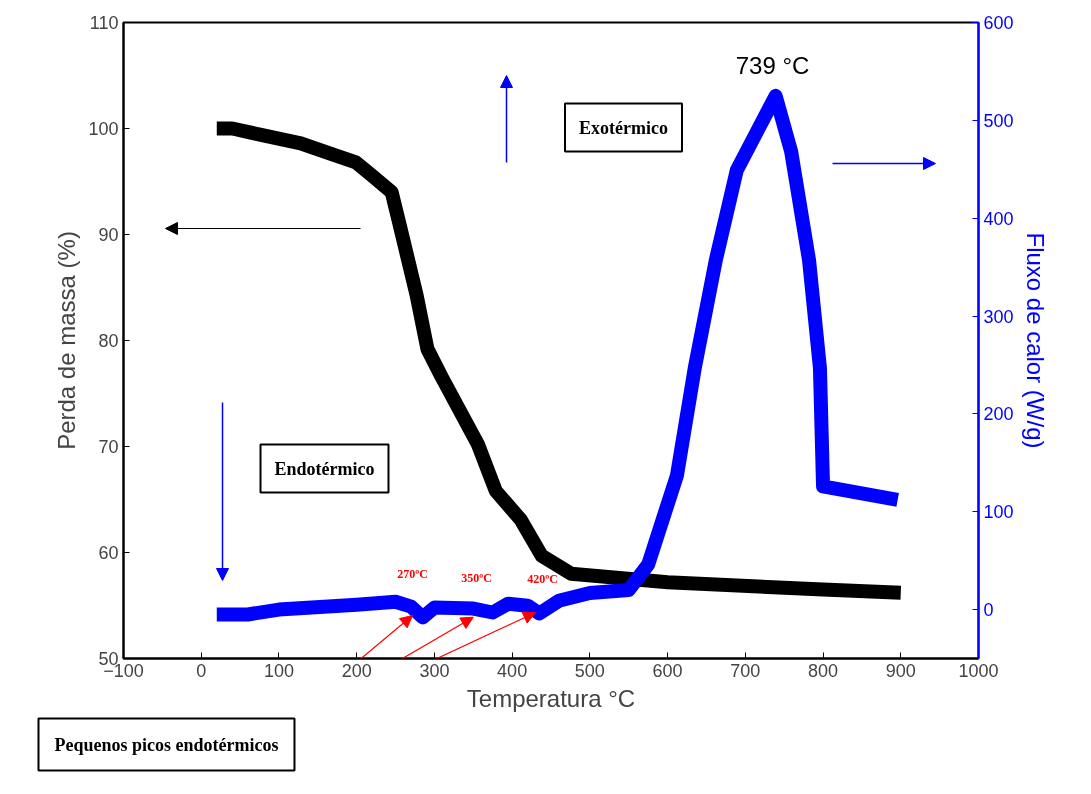 This screenshot has width=1091, height=794. What do you see at coordinates (108, 553) in the screenshot?
I see `y-tick-label: 60` at bounding box center [108, 553].